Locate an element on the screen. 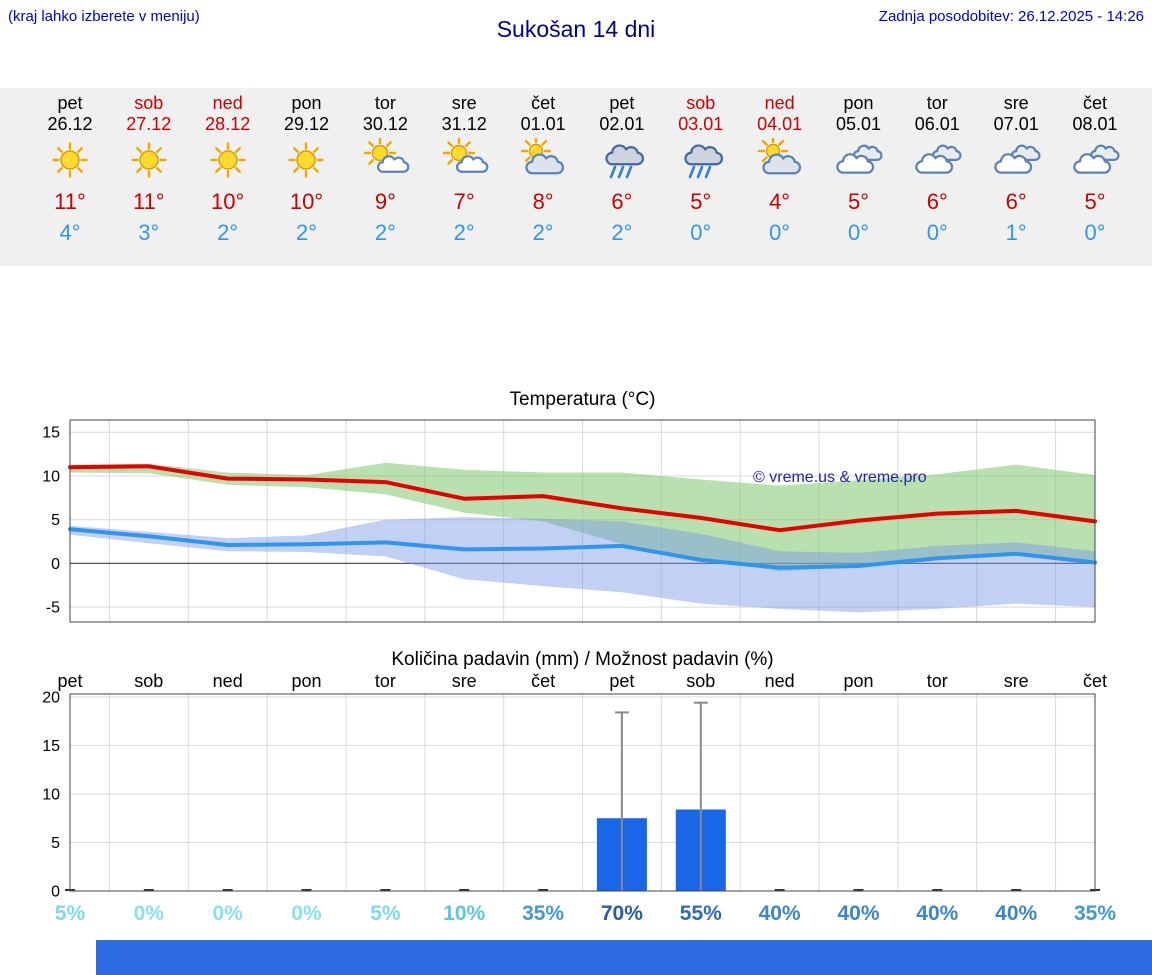  day-column-08.01: čet 08.01 5° 0° is located at coordinates (1095, 177).